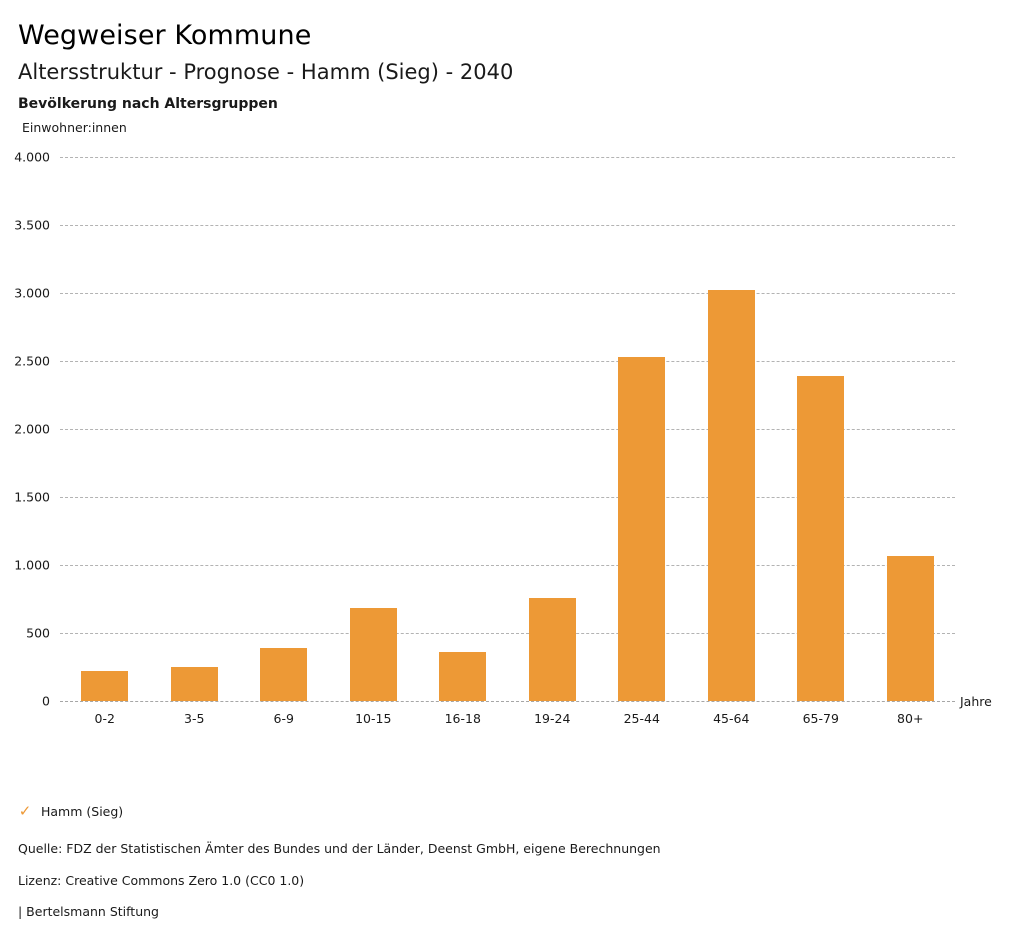 The width and height of the screenshot is (1024, 946). Describe the element at coordinates (32, 429) in the screenshot. I see `y-axis-tick-label: 2.000` at that location.